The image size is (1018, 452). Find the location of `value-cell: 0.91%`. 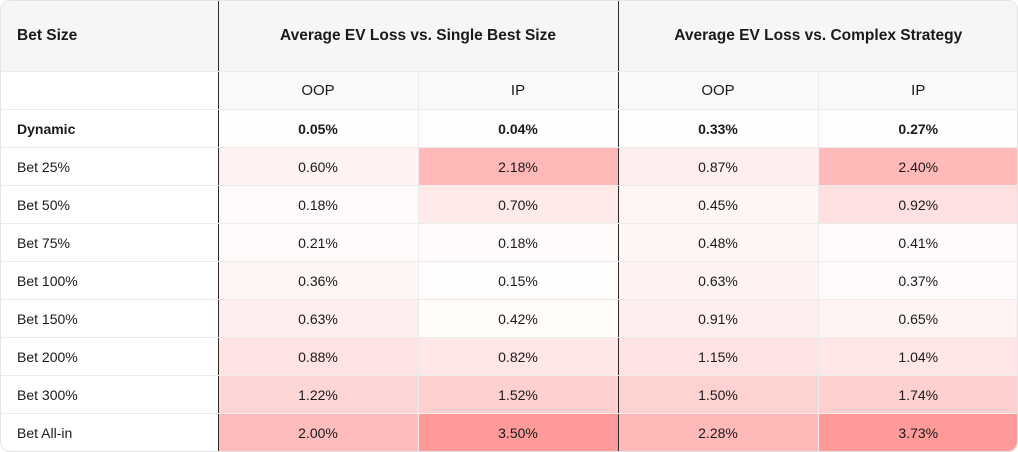

value-cell: 0.91% is located at coordinates (717, 318).